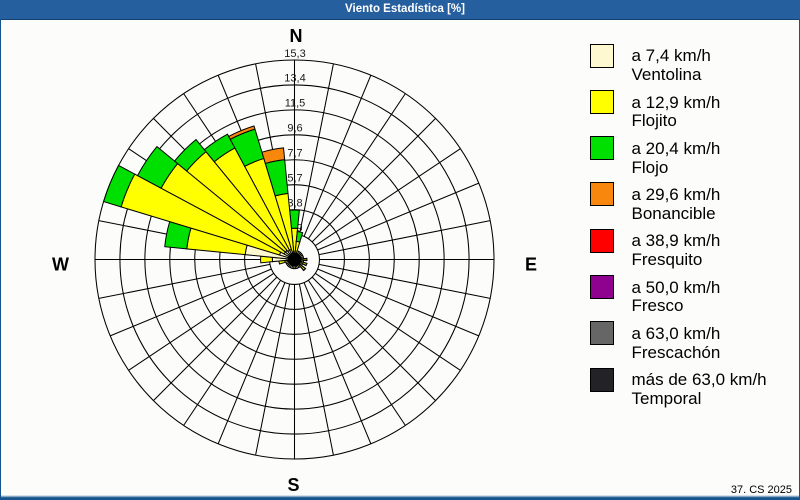 This screenshot has height=500, width=800. I want to click on svg-text: N, so click(296, 36).